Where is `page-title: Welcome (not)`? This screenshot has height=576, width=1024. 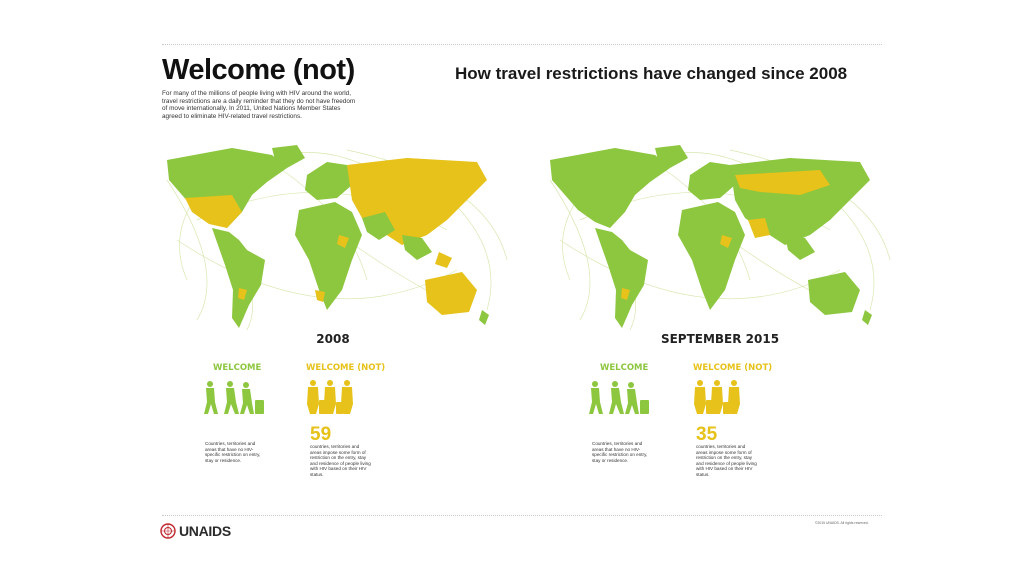
page-title: Welcome (not) is located at coordinates (258, 70).